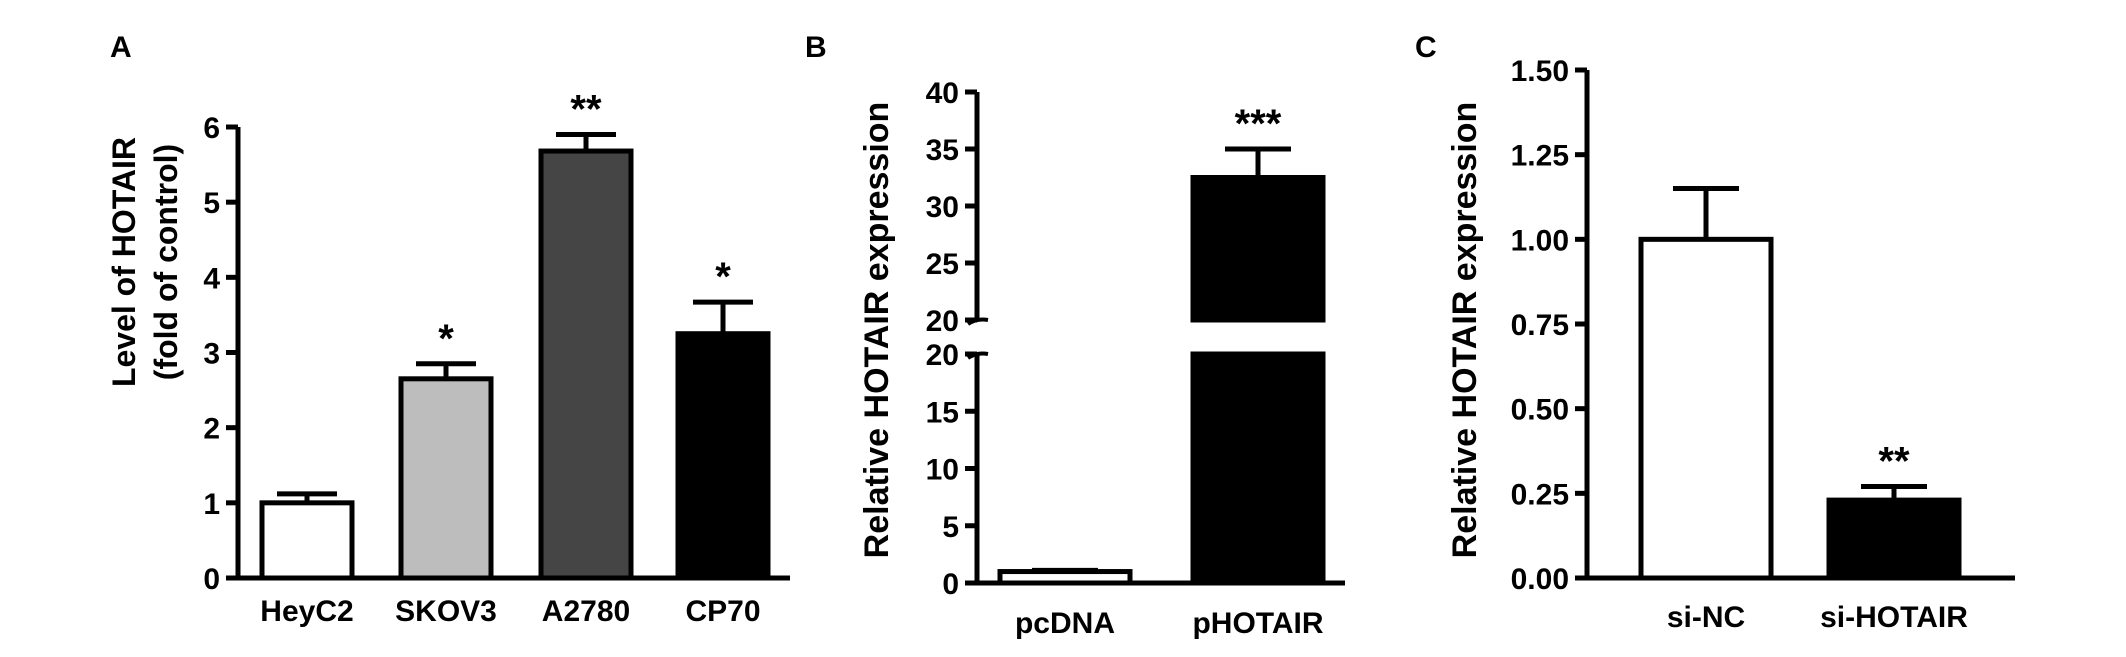 This screenshot has height=657, width=2126. What do you see at coordinates (1426, 47) in the screenshot?
I see `panel-label-c: C` at bounding box center [1426, 47].